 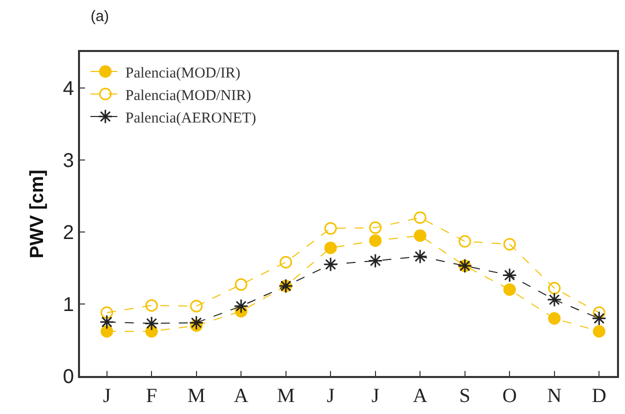 What do you see at coordinates (190, 118) in the screenshot?
I see `legend-label: Palencia(AERONET)` at bounding box center [190, 118].